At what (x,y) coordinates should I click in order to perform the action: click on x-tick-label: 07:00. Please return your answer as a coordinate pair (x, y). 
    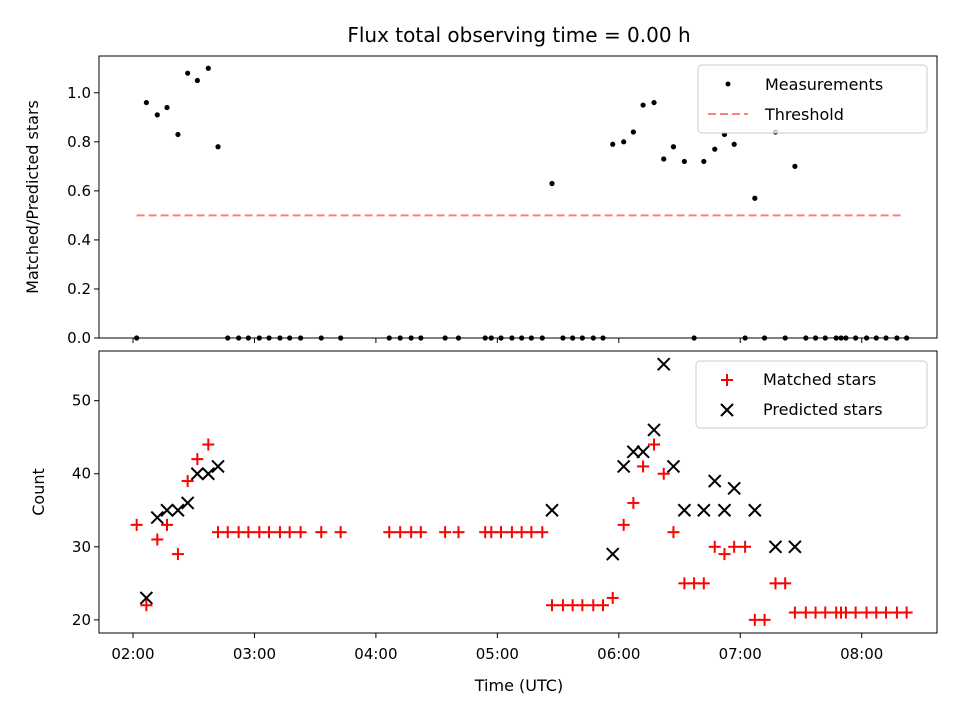
    Looking at the image, I should click on (740, 654).